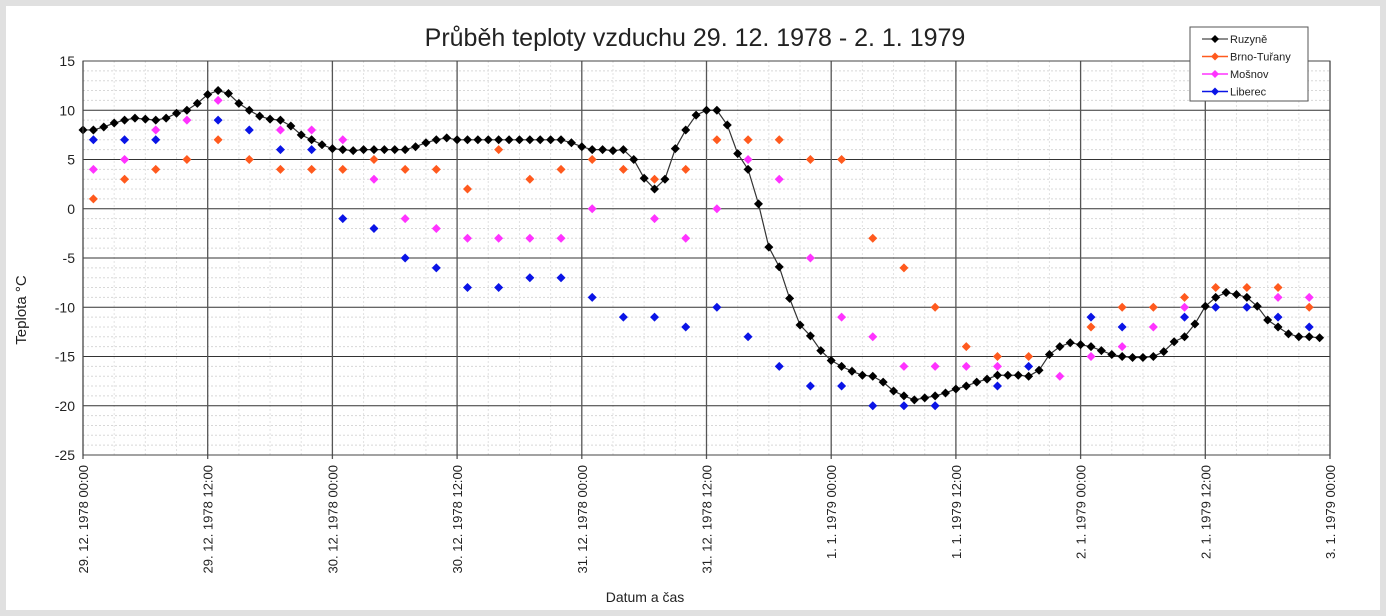 This screenshot has width=1386, height=616. What do you see at coordinates (457, 519) in the screenshot?
I see `x-tick-label: 30. 12. 1978 12:00` at bounding box center [457, 519].